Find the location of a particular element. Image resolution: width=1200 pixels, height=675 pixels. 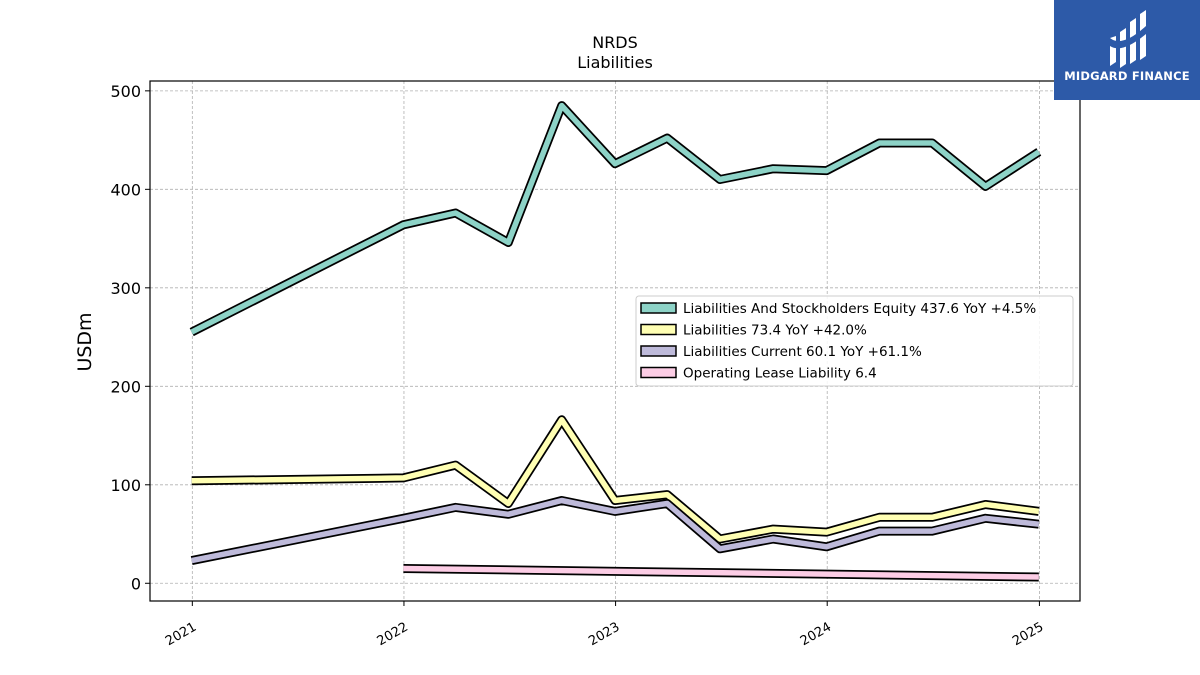

x-tick-label: 2021 is located at coordinates (181, 635).